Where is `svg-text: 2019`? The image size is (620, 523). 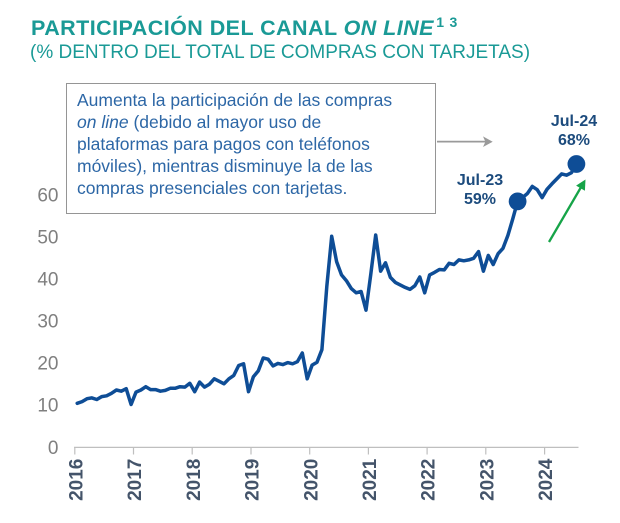
svg-text: 2019 is located at coordinates (253, 480).